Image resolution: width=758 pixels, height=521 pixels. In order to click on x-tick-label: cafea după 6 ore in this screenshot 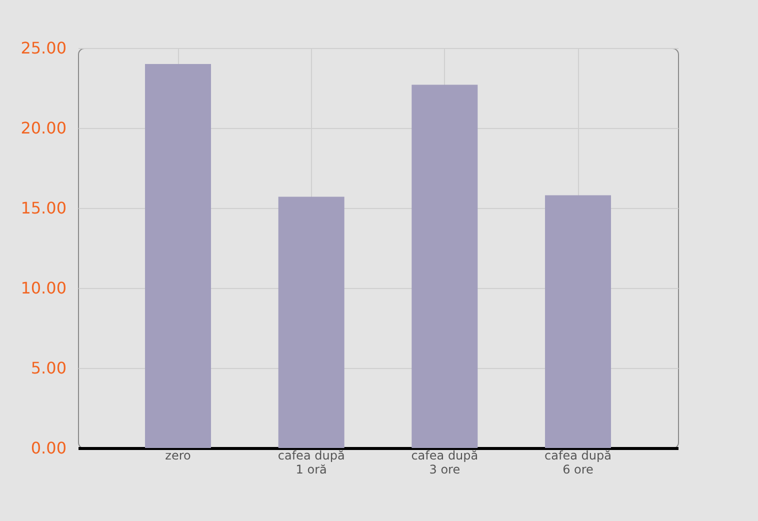, I will do `click(578, 462)`.